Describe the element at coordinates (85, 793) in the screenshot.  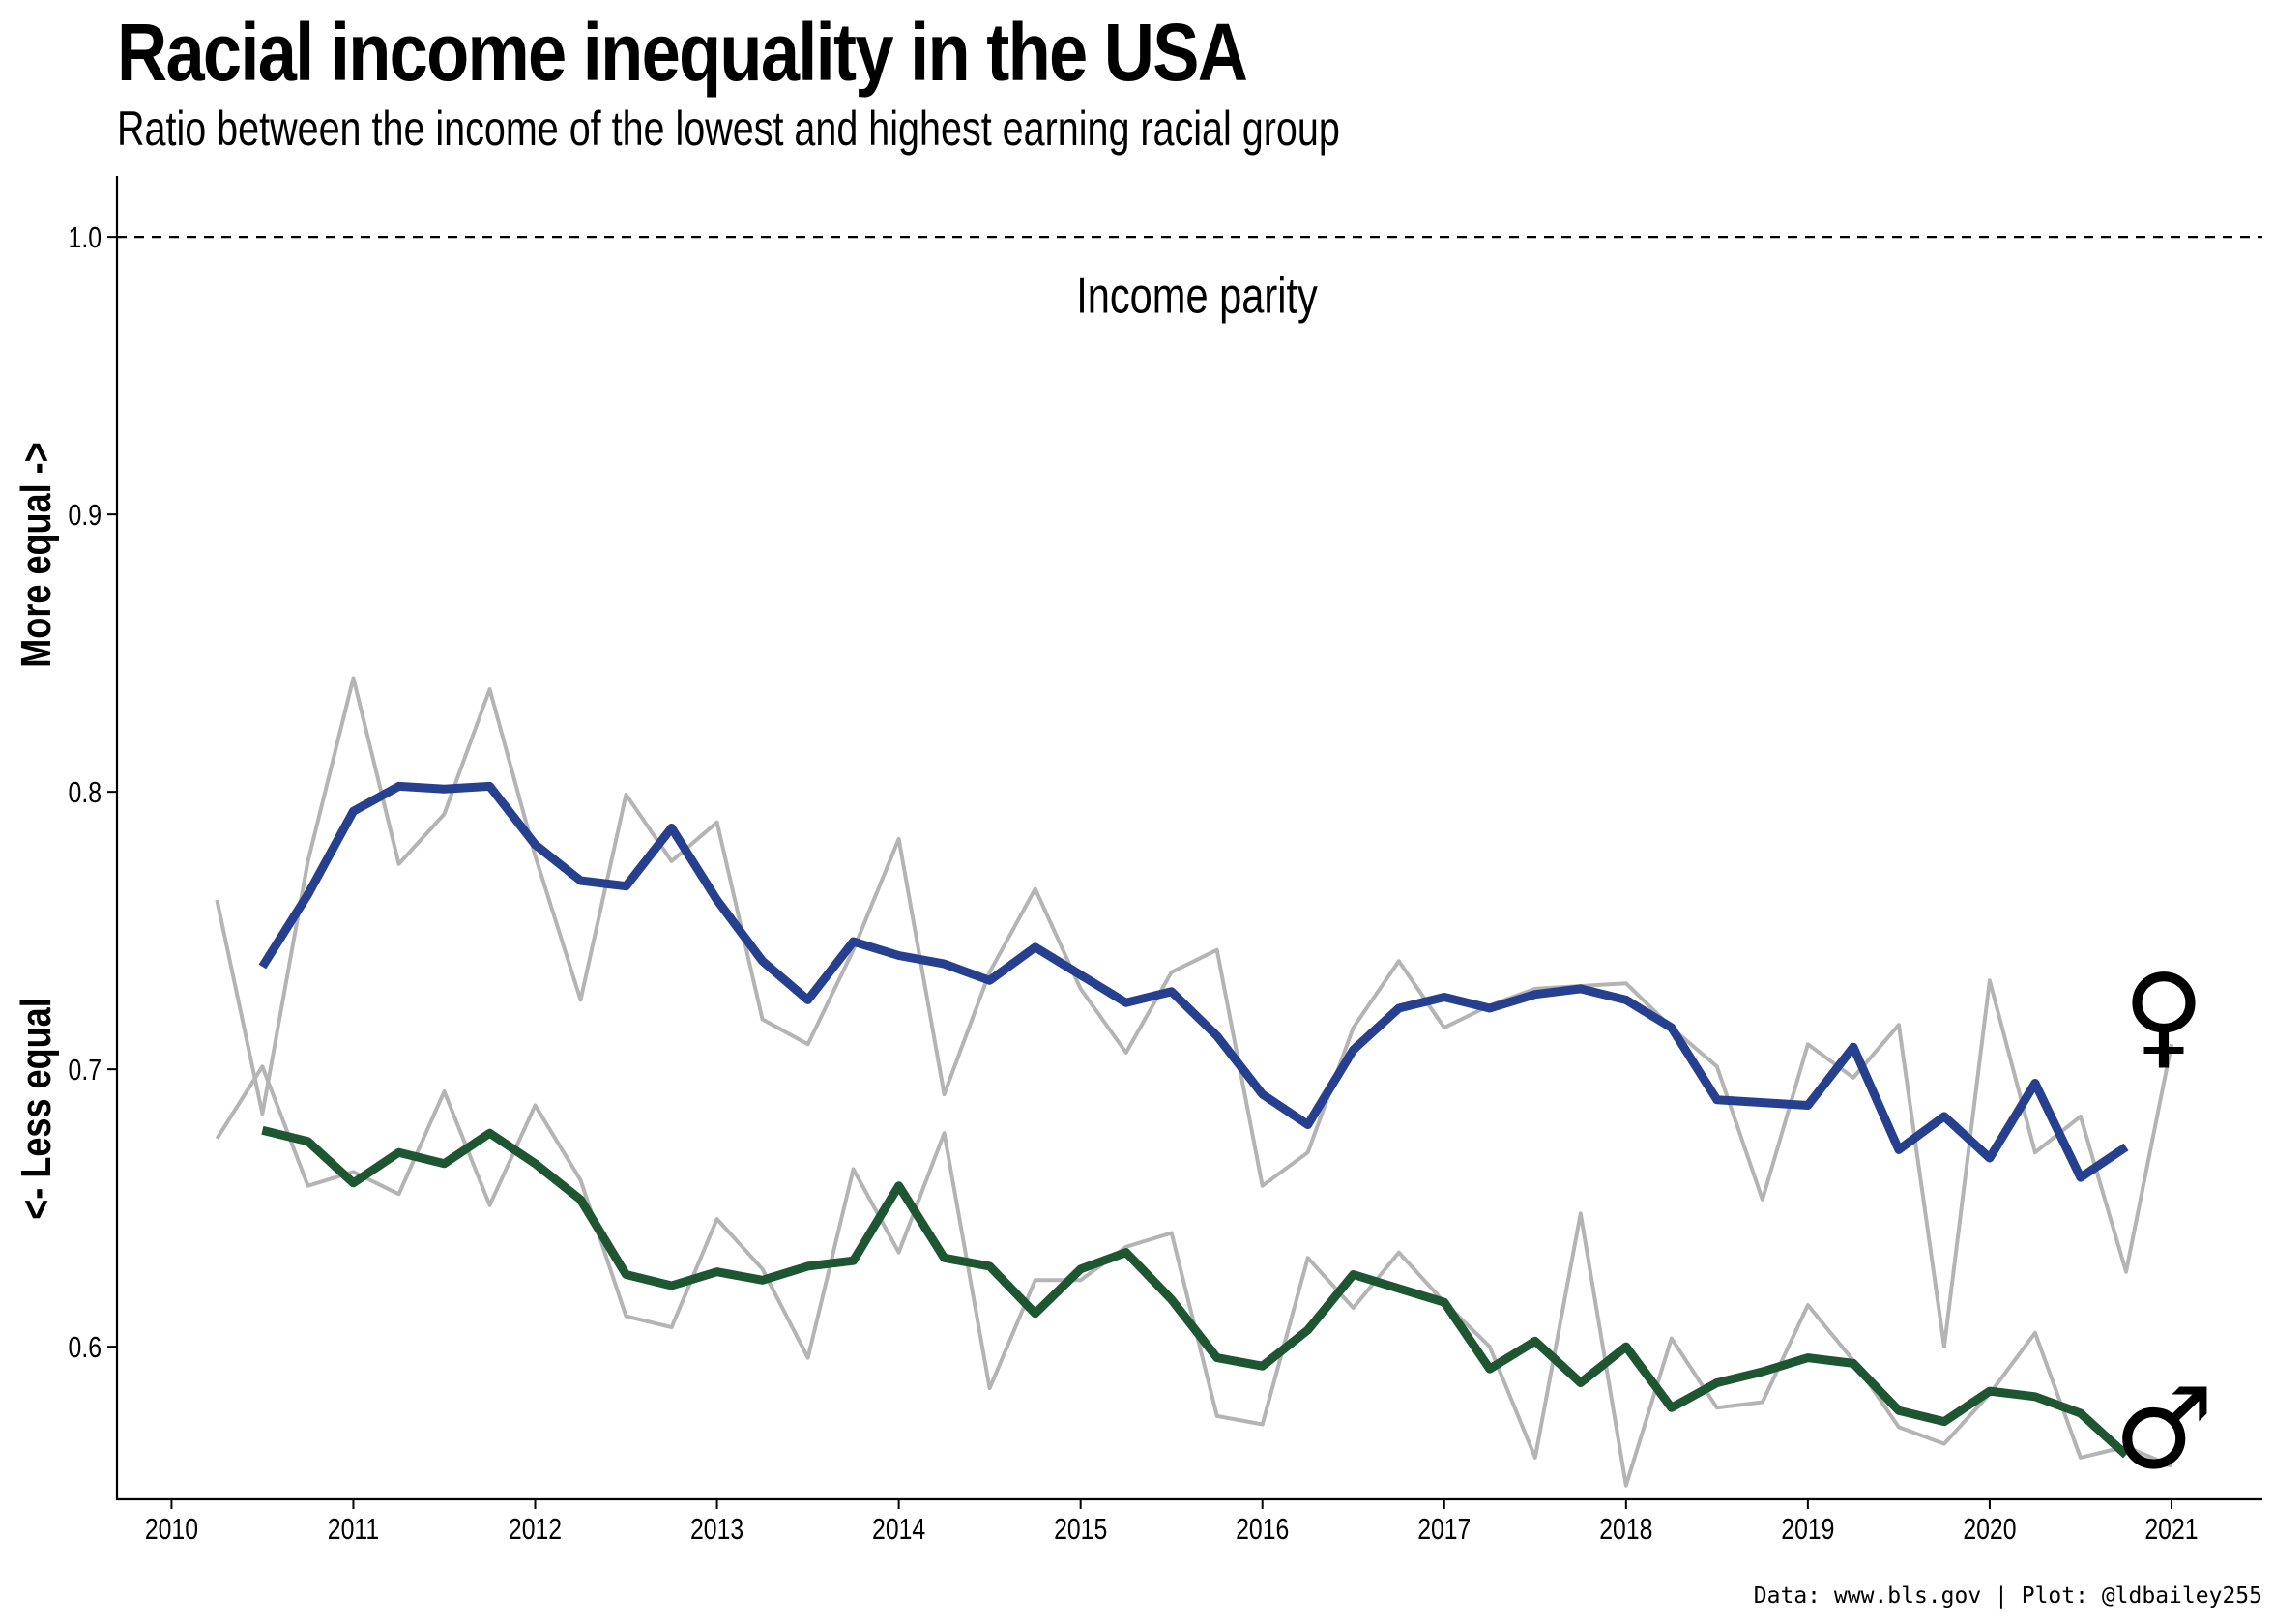
I see `y-tick-label: 0.8` at that location.